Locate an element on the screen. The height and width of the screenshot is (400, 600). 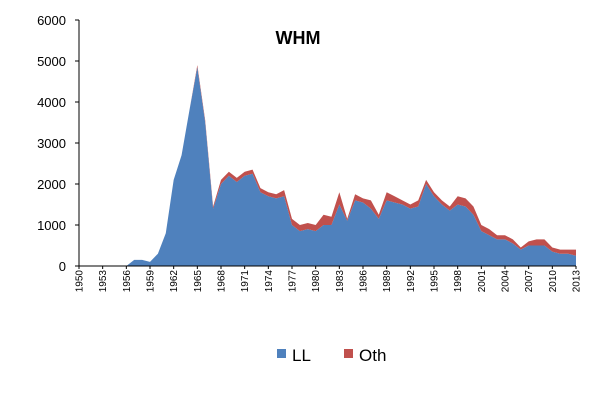
x-tick-label: 1959 is located at coordinates (151, 281).